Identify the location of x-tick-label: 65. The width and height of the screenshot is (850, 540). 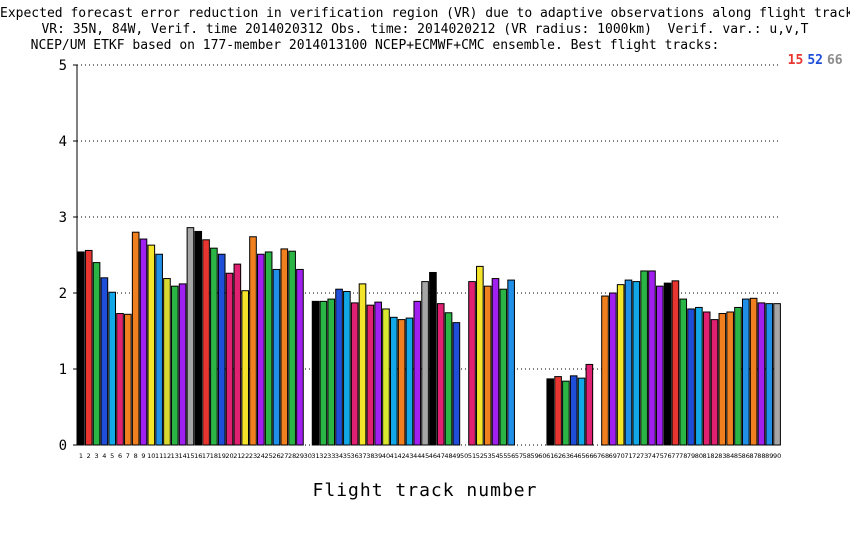
(581, 456).